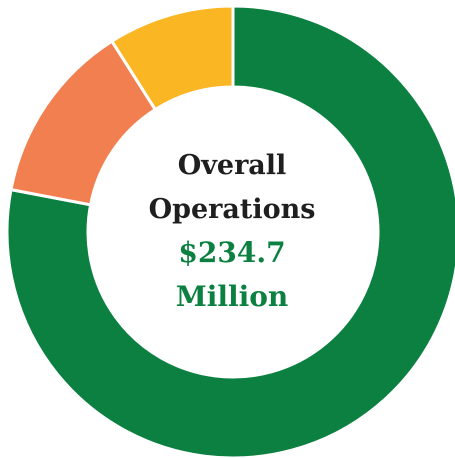 Image resolution: width=455 pixels, height=458 pixels. Describe the element at coordinates (232, 252) in the screenshot. I see `center-total-value: $234.7` at that location.